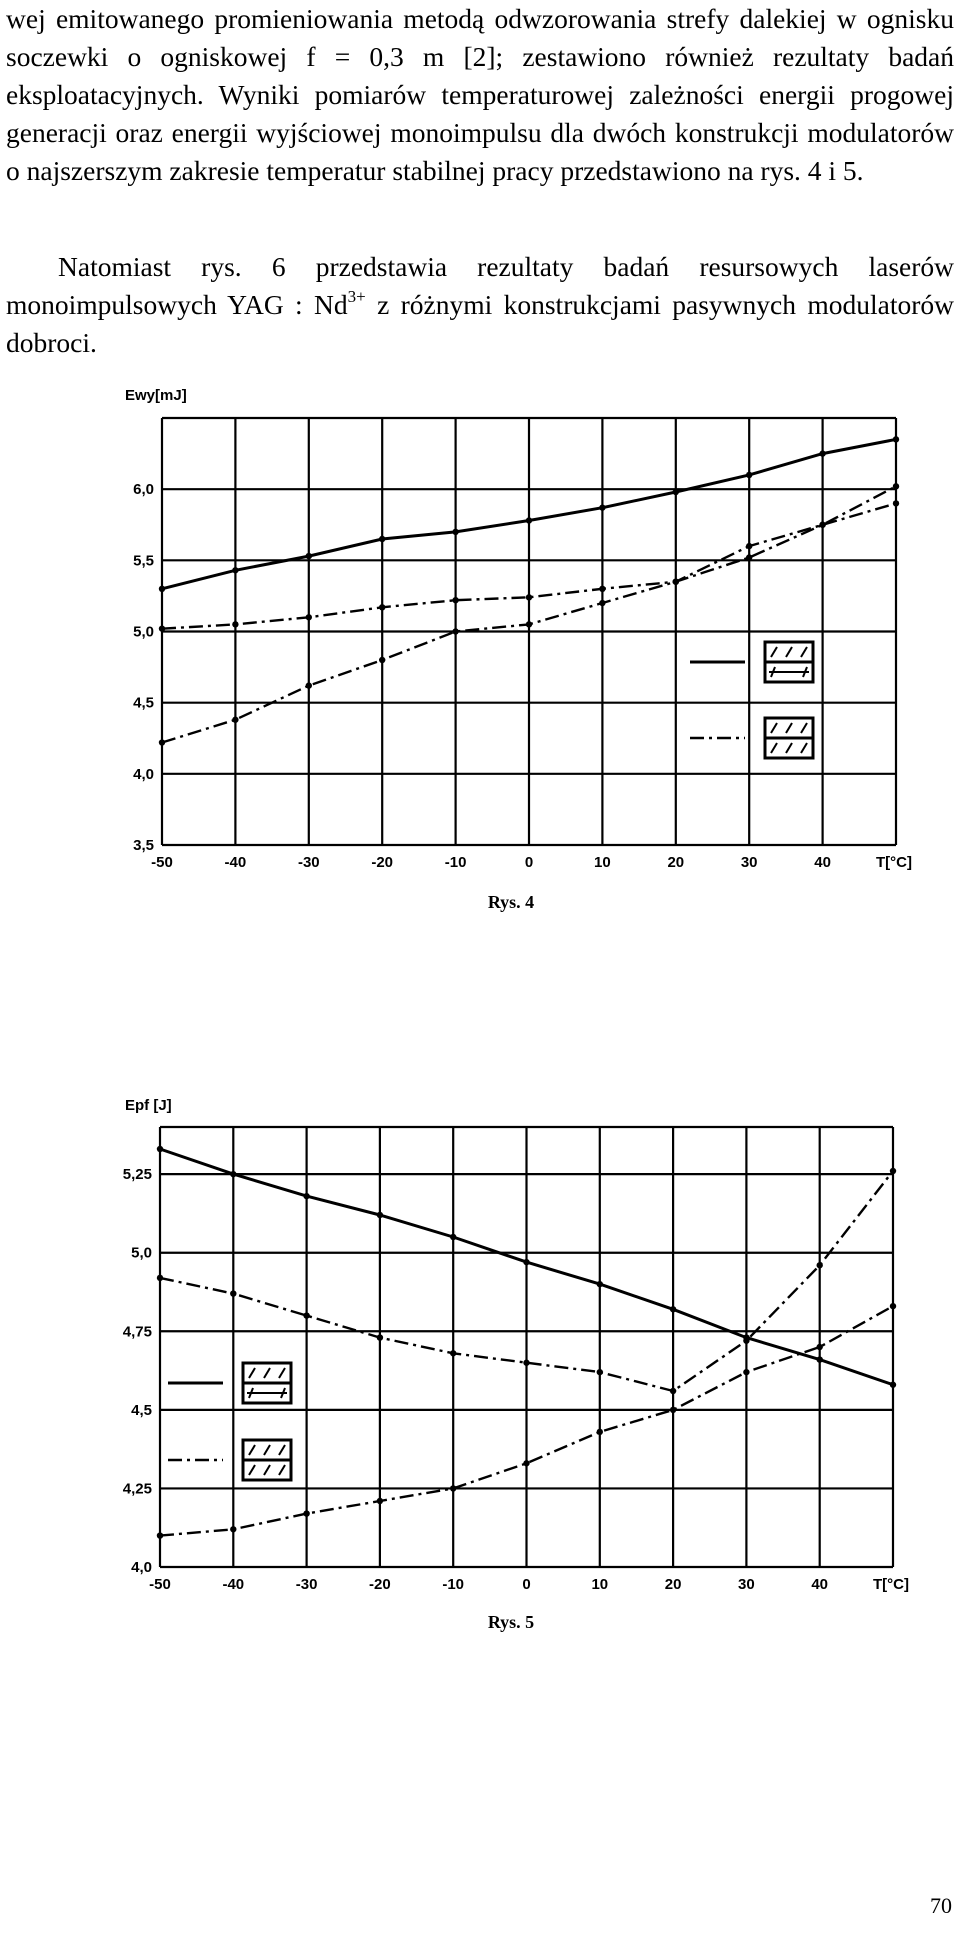  I want to click on figure-caption: Rys. 5, so click(511, 1622).